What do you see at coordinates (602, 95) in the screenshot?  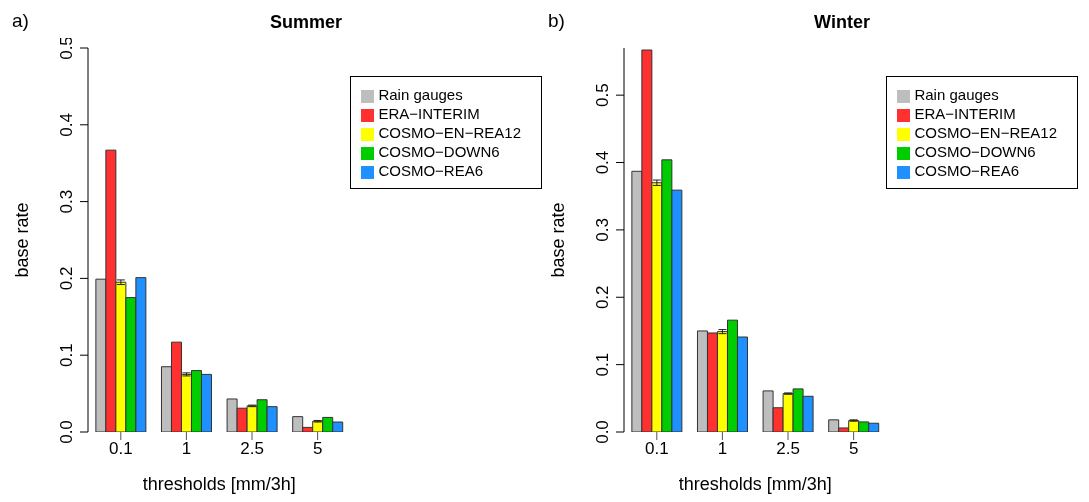 I see `y-tick-label: 0.5` at bounding box center [602, 95].